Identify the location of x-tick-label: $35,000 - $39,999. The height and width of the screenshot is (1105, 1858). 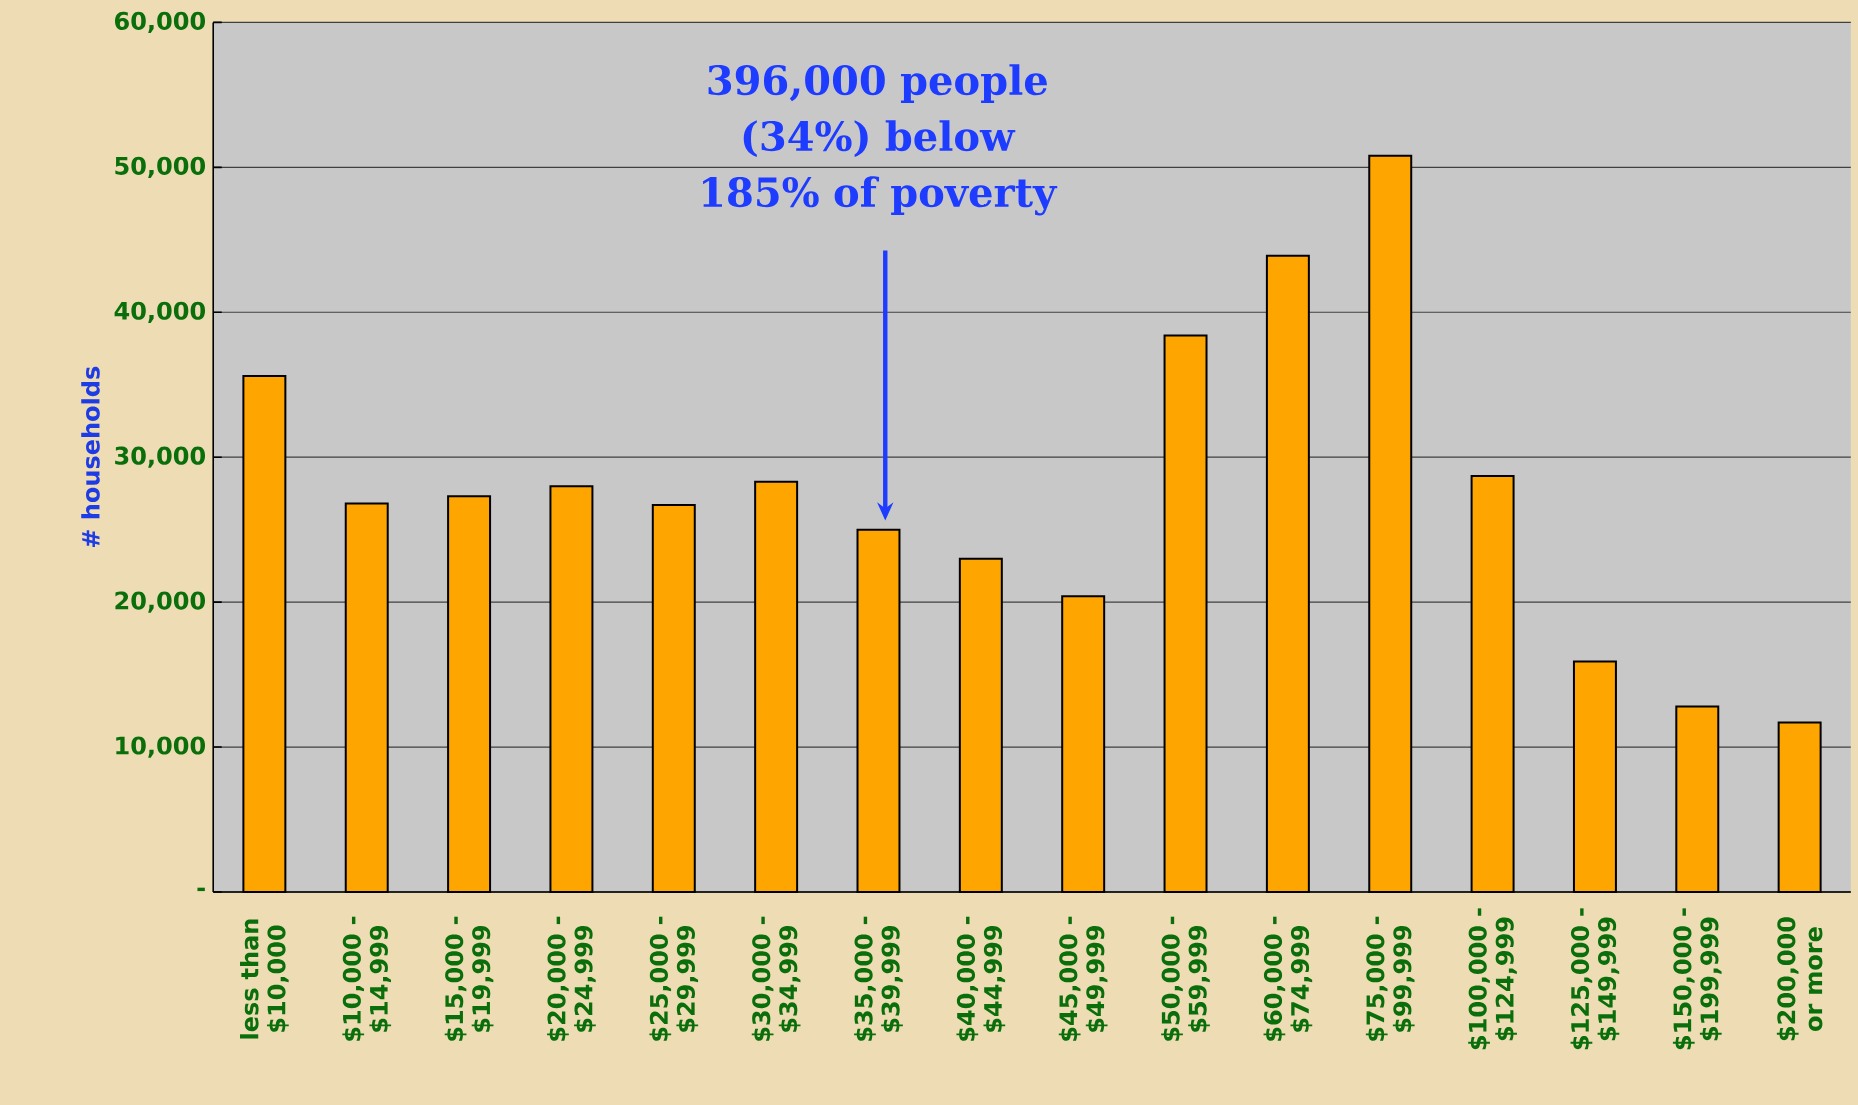
(878, 978).